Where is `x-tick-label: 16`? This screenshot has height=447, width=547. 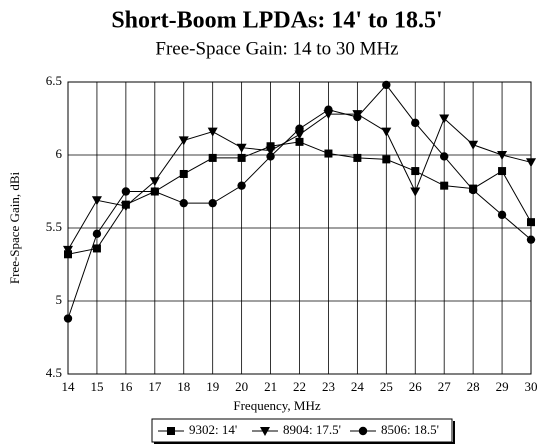 x-tick-label: 16 is located at coordinates (126, 386).